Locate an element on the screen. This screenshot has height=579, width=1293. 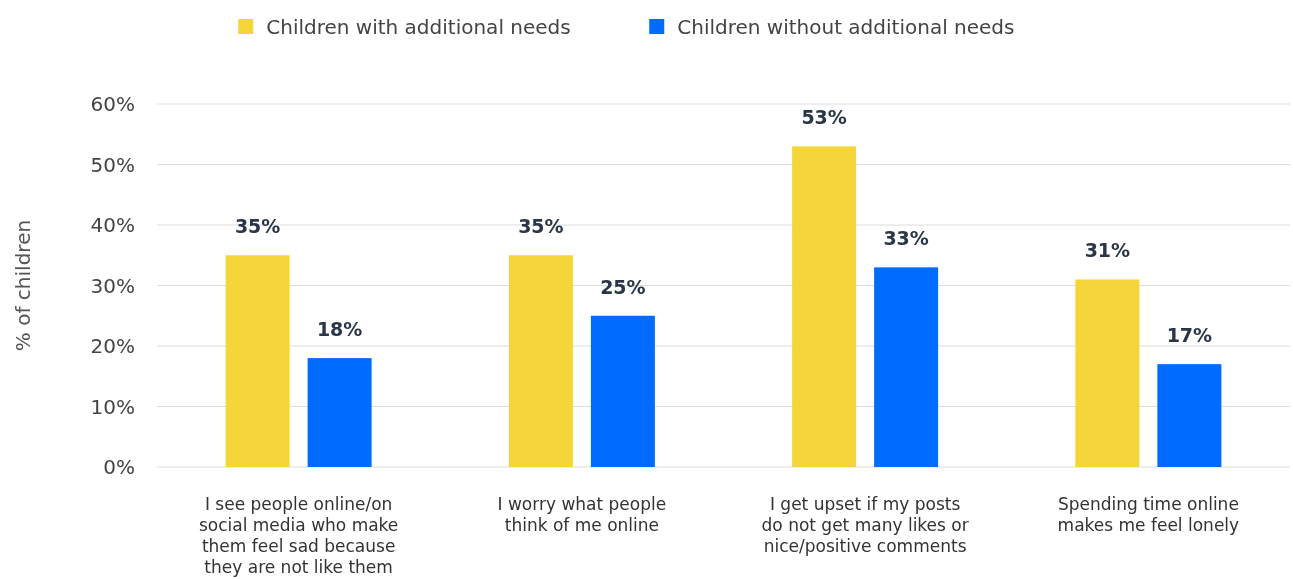
data-label: 31% is located at coordinates (1107, 250).